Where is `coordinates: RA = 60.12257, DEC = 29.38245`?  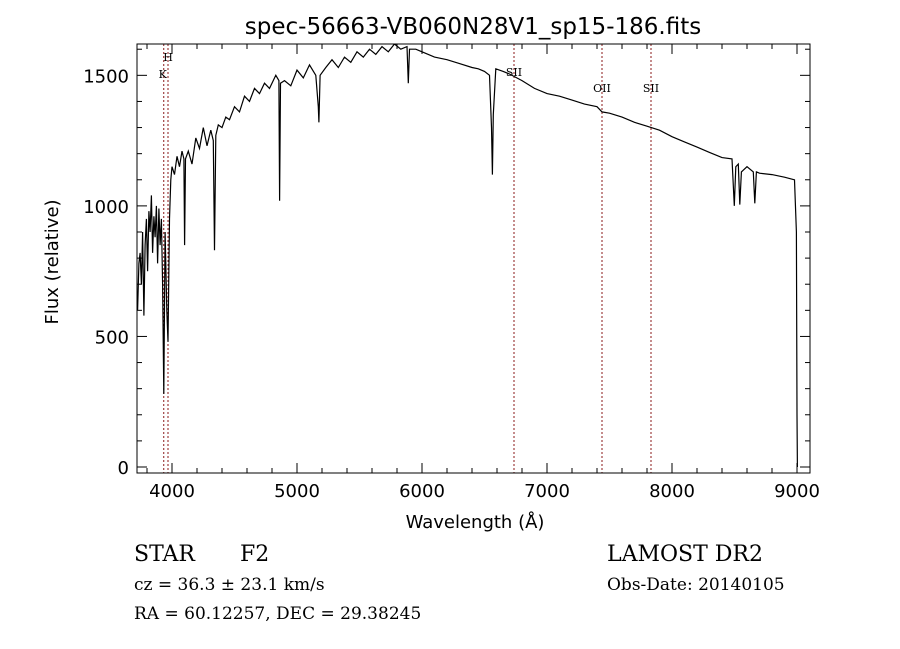
coordinates: RA = 60.12257, DEC = 29.38245 is located at coordinates (277, 614).